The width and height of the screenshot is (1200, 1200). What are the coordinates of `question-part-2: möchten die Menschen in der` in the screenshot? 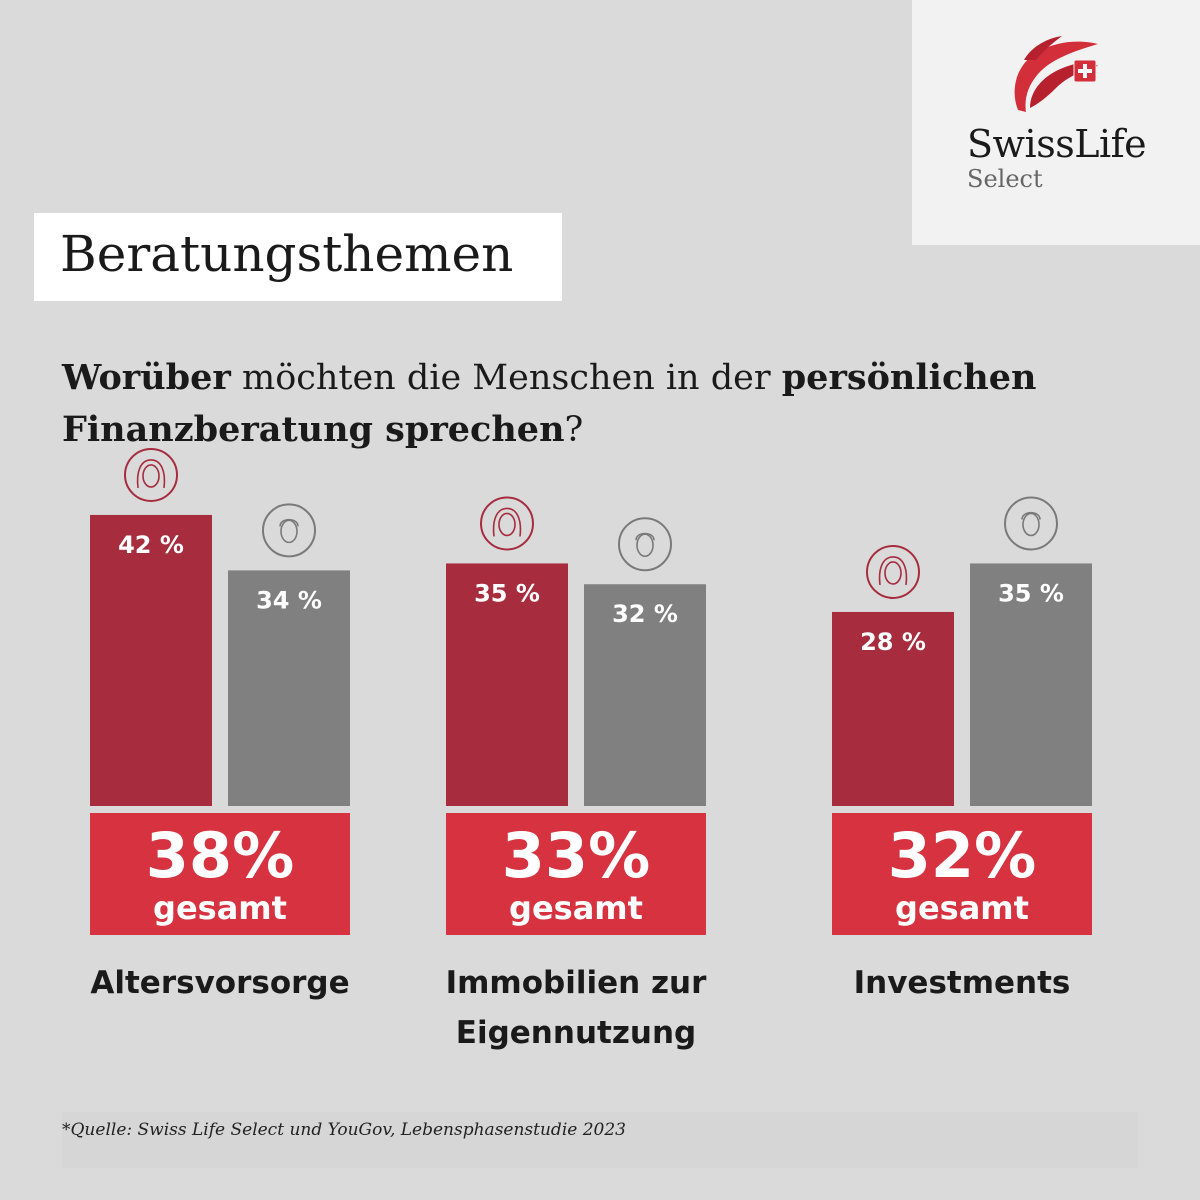 It's located at (506, 378).